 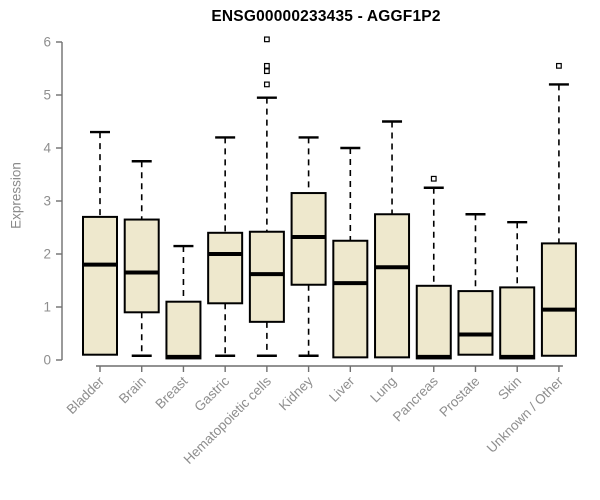 I want to click on y-tick-label: 6, so click(x=47, y=42).